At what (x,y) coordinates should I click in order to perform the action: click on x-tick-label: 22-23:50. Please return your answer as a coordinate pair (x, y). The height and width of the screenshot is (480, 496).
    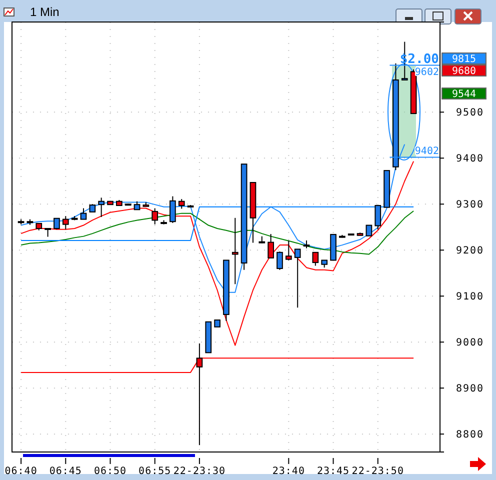
    Looking at the image, I should click on (378, 472).